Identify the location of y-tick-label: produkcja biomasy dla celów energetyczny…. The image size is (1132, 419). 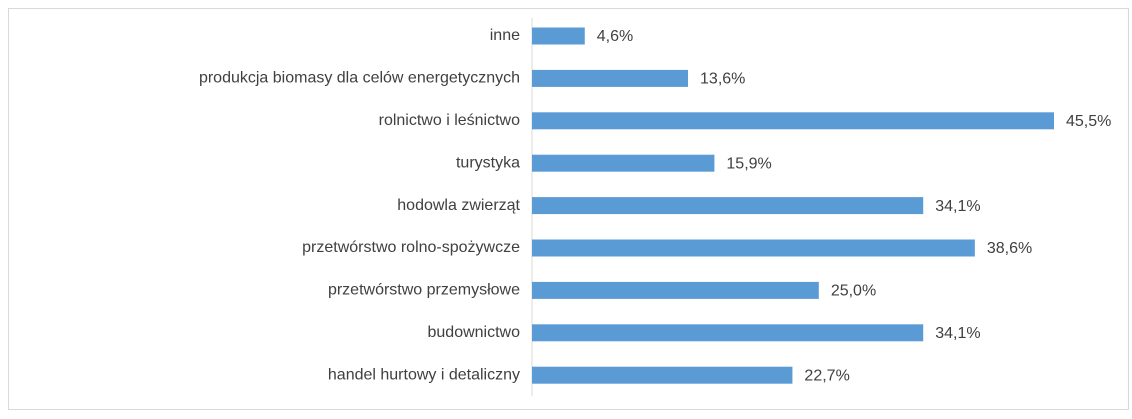
(359, 78).